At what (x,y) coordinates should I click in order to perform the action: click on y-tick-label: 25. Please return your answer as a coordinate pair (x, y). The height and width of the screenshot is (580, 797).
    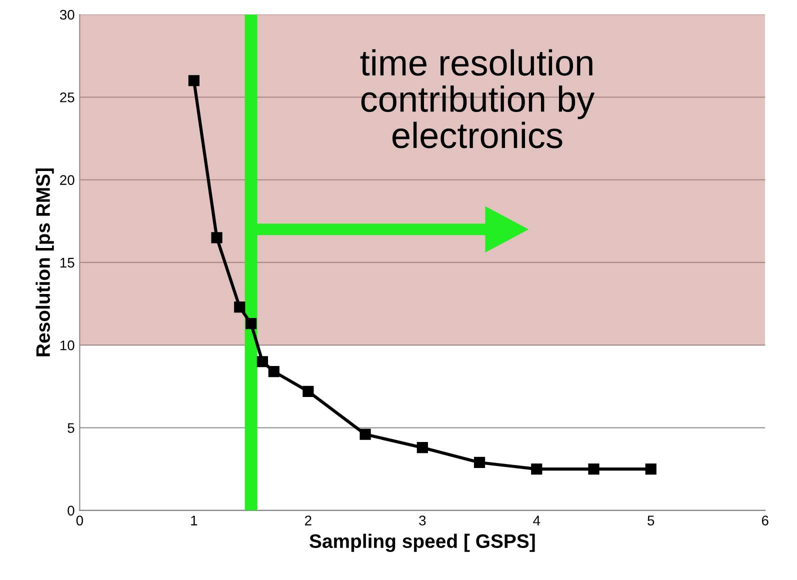
    Looking at the image, I should click on (67, 97).